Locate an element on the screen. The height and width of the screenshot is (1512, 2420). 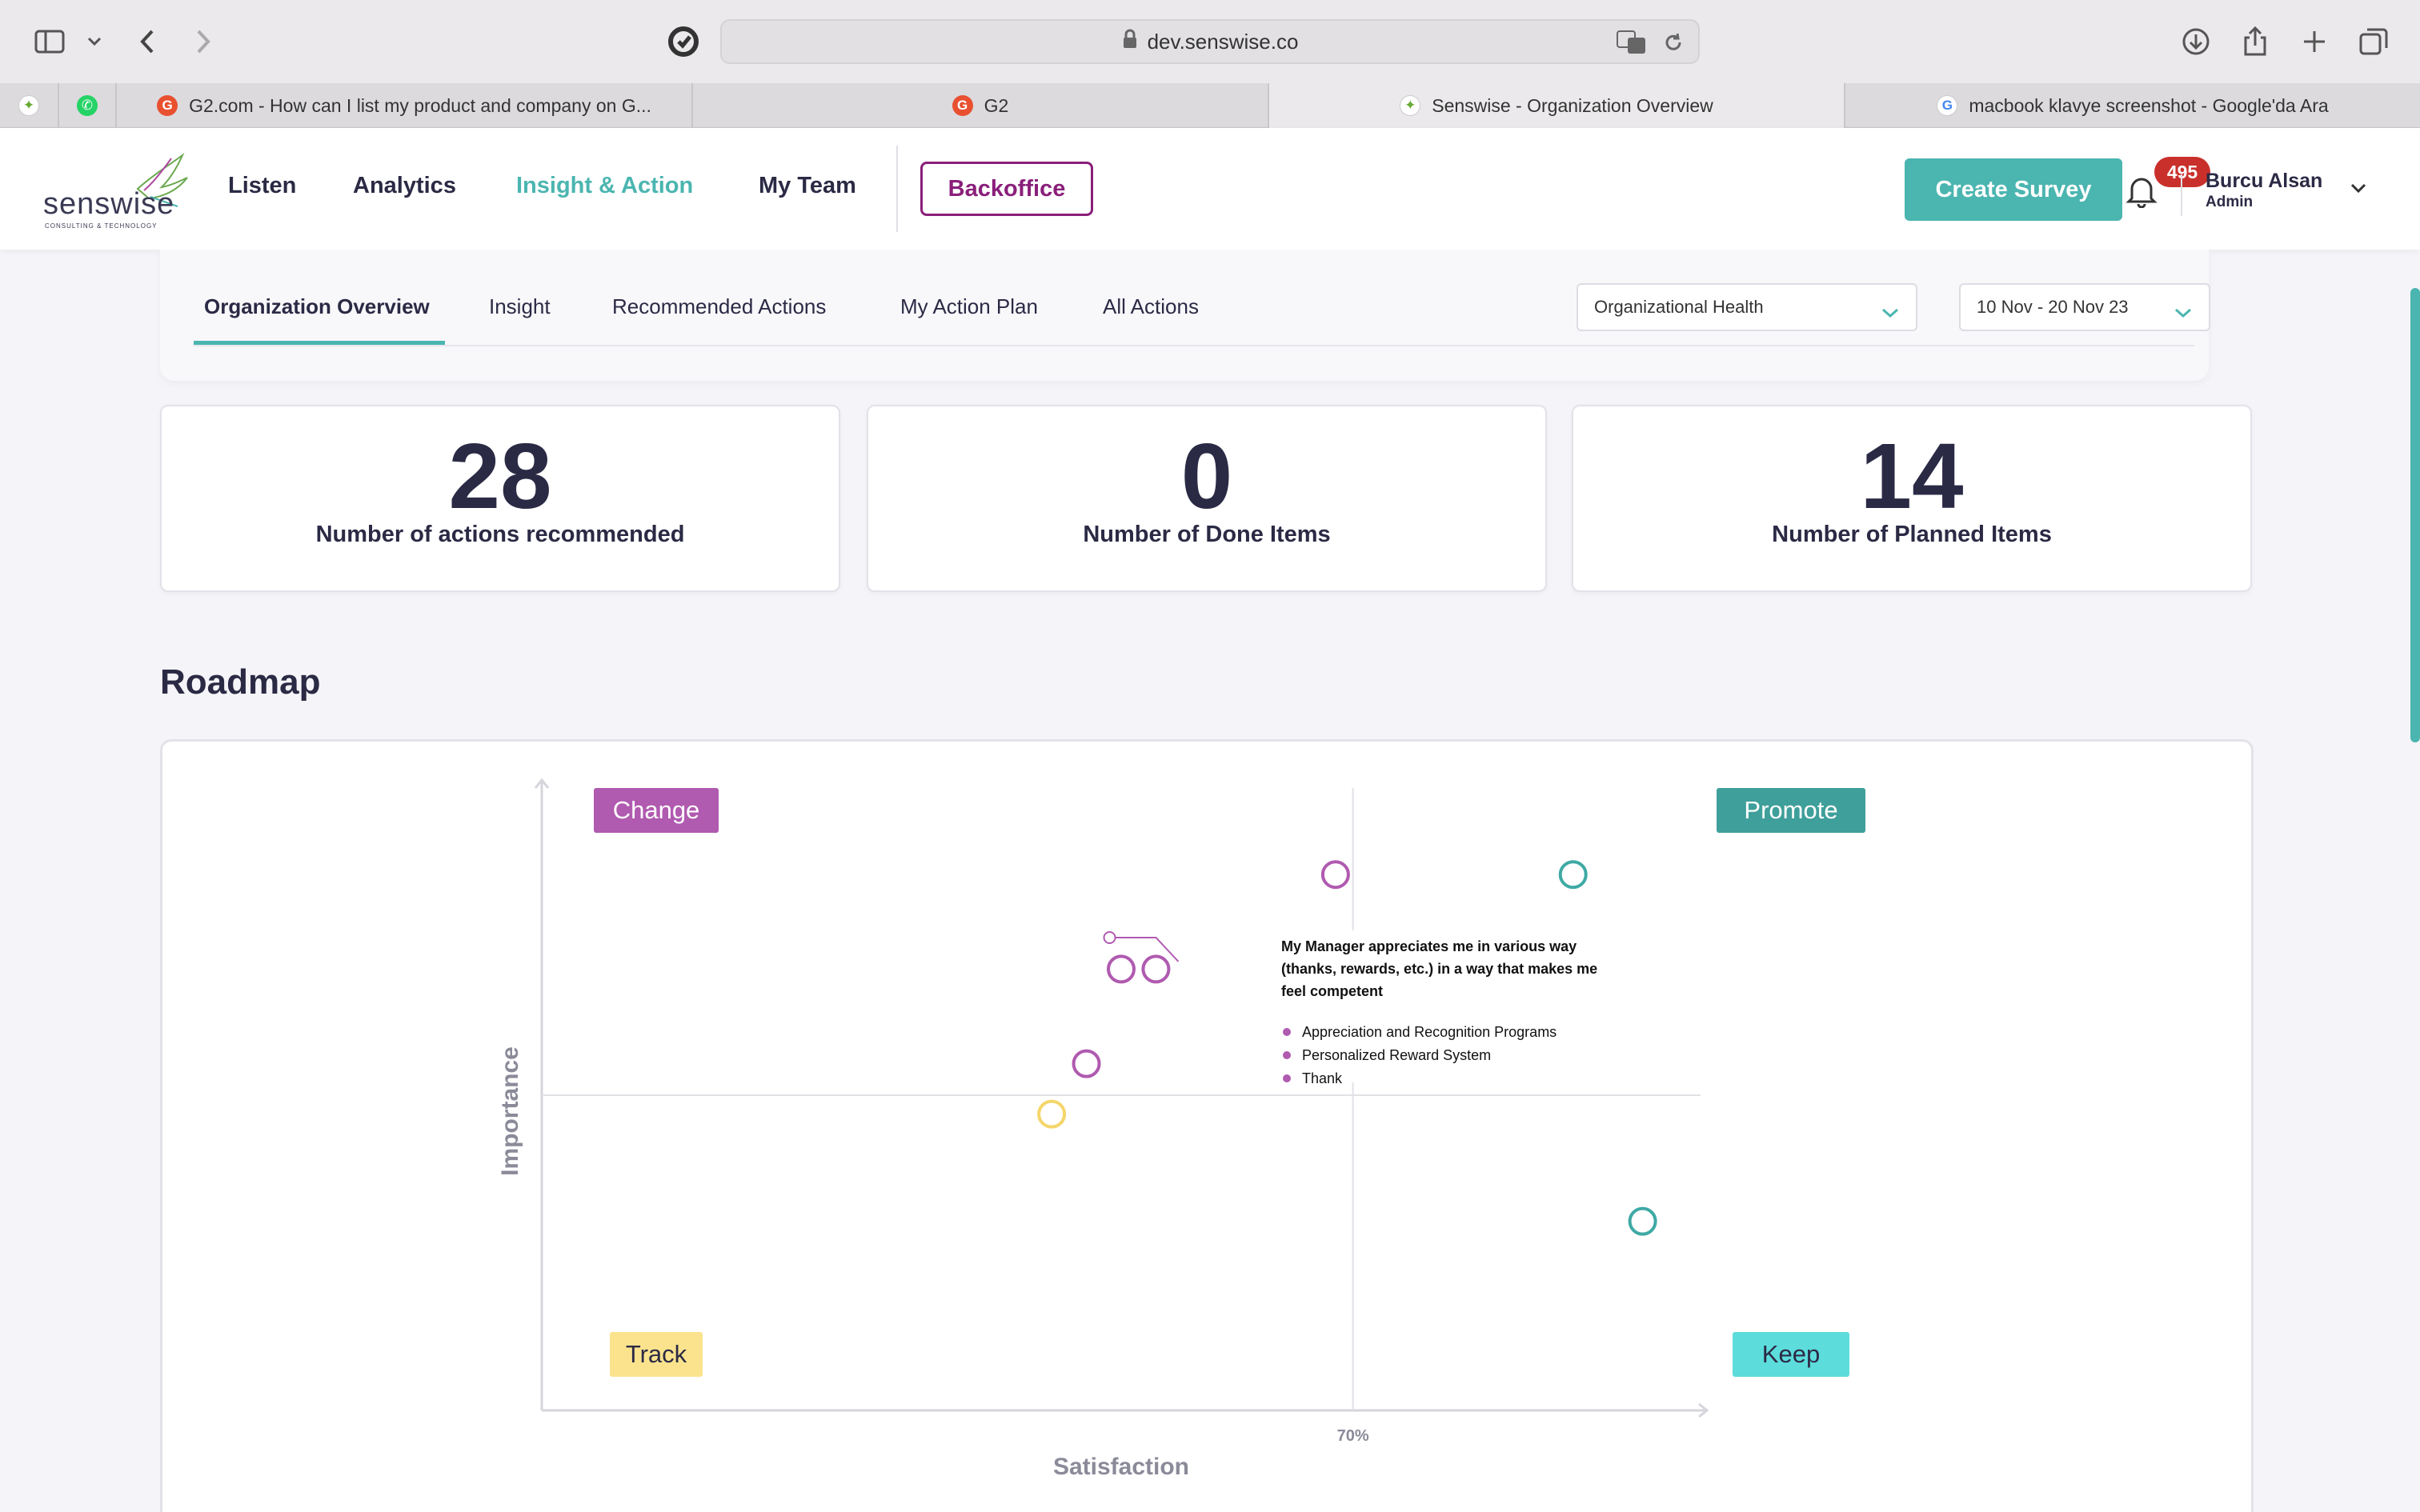
senswise-logo: senswise CONSULTING & TECHNOLOGY is located at coordinates (118, 190).